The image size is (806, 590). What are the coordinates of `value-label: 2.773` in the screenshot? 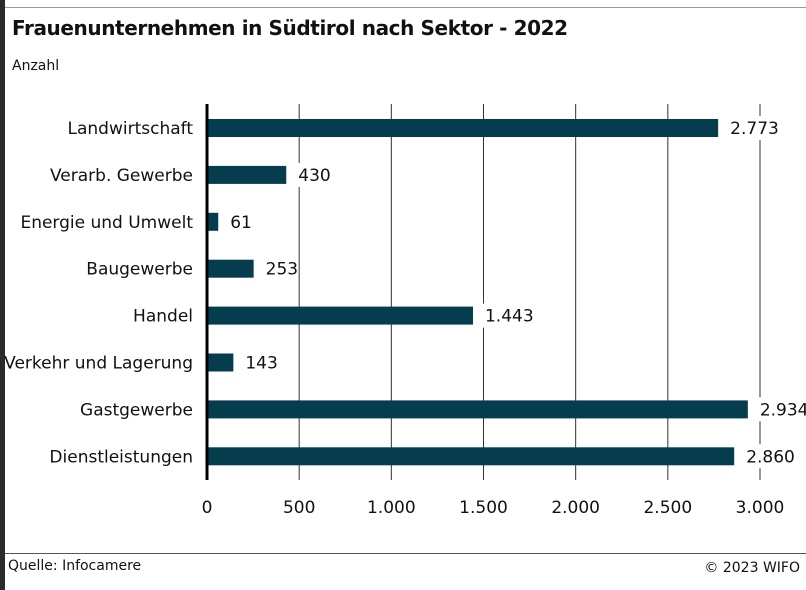 It's located at (754, 129).